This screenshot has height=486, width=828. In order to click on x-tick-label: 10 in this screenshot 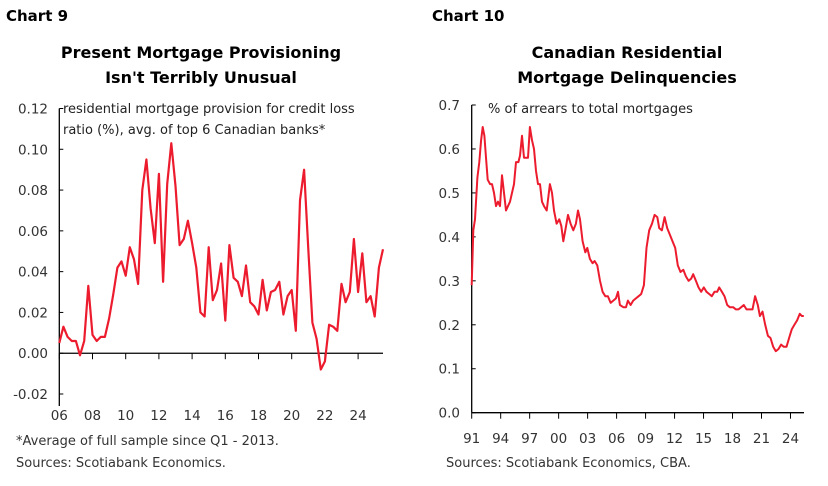, I will do `click(125, 416)`.